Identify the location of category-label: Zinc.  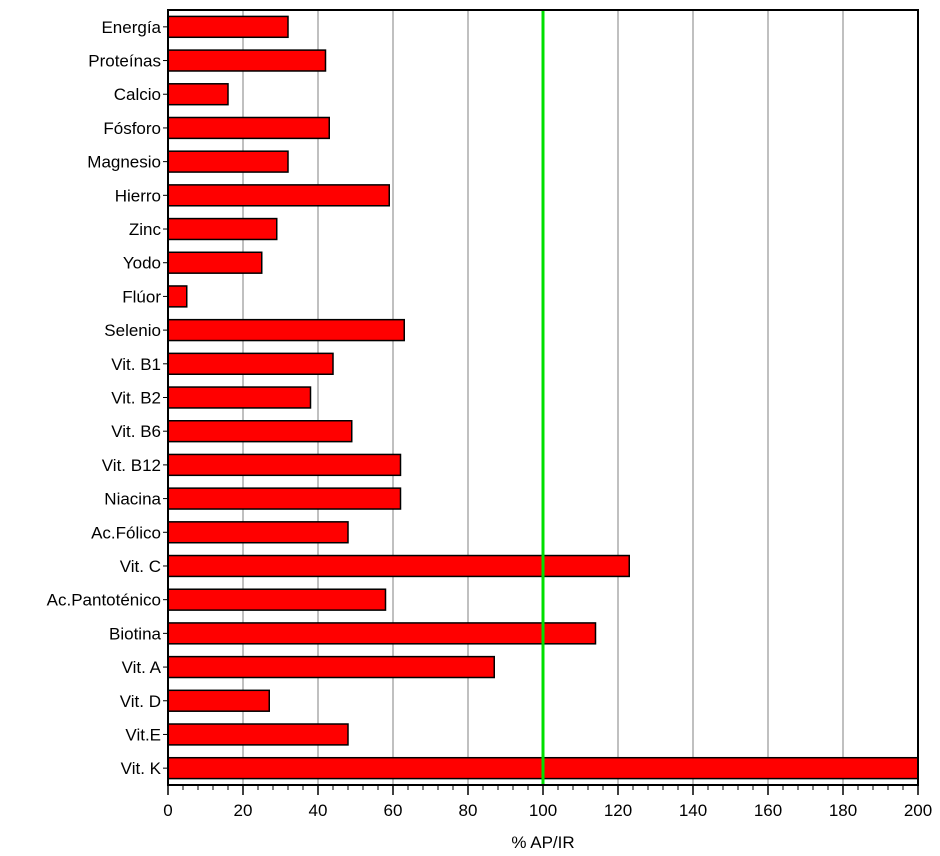
(145, 229).